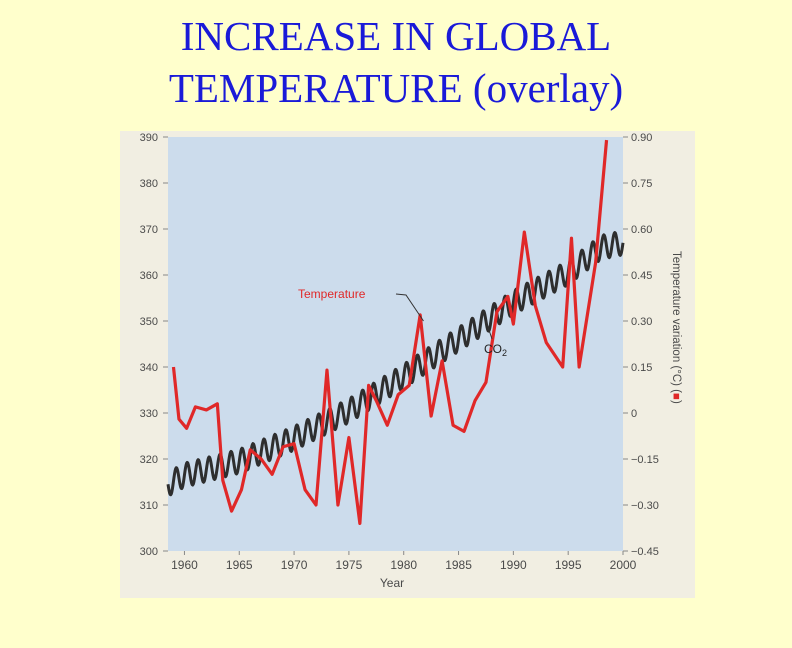  I want to click on y-left-tick-label: 380, so click(149, 184).